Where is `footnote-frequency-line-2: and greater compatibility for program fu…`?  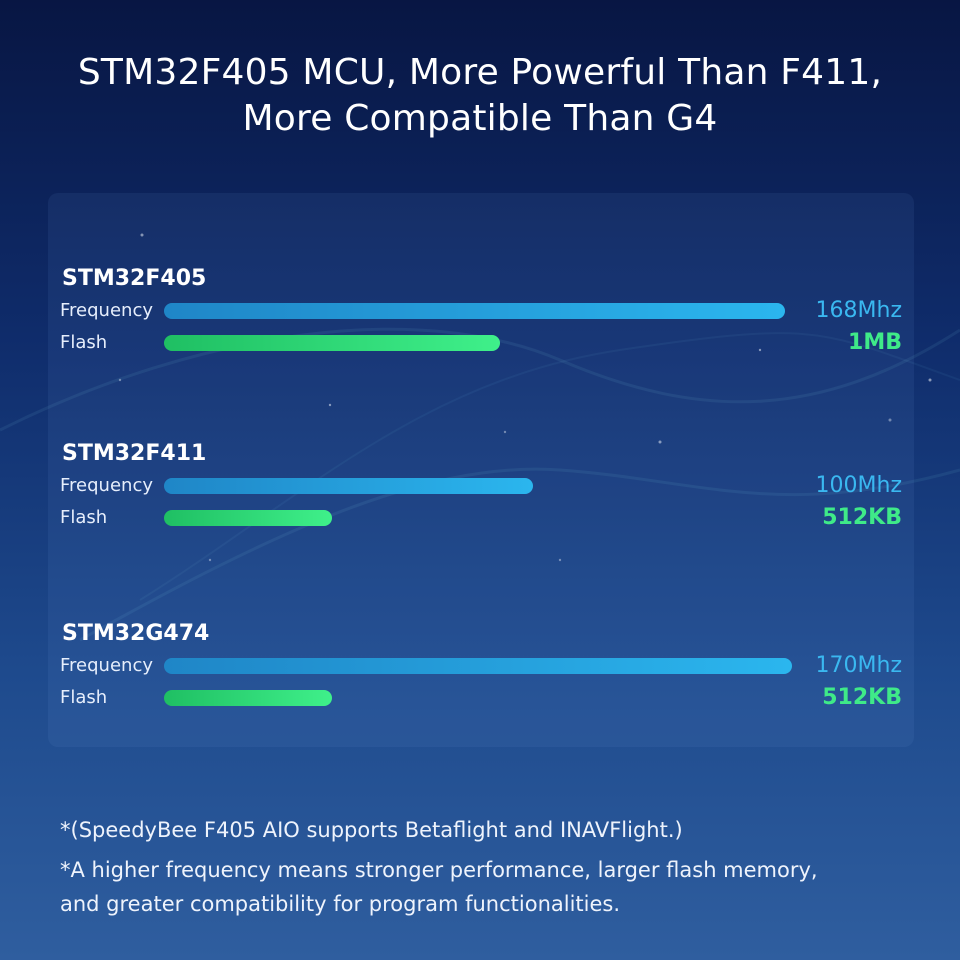 footnote-frequency-line-2: and greater compatibility for program fu… is located at coordinates (340, 904).